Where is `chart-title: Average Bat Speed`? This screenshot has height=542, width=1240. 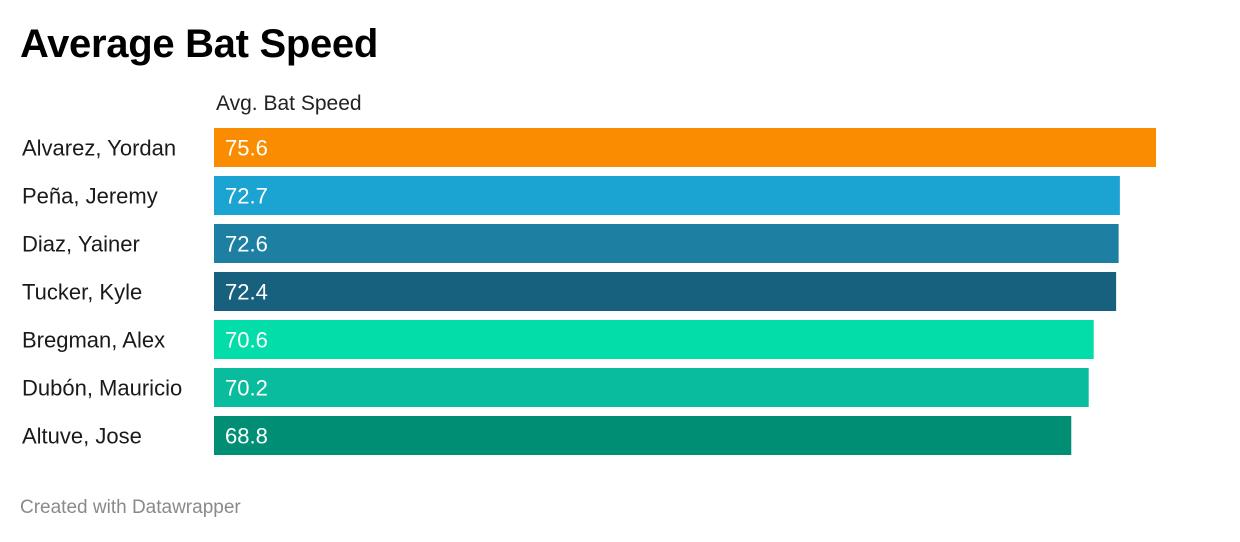 chart-title: Average Bat Speed is located at coordinates (199, 44).